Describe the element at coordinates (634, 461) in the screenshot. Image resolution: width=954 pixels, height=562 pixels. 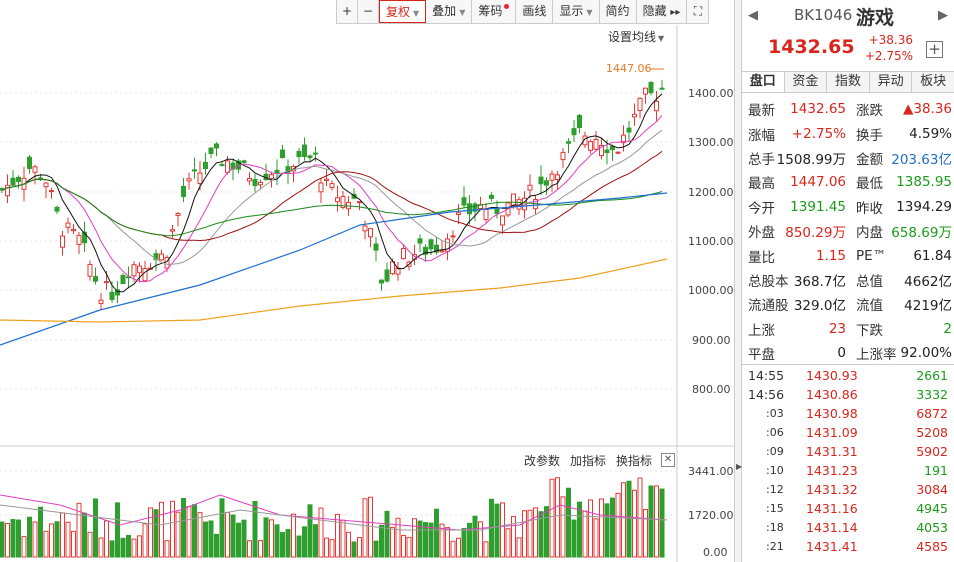
I see `switch-indicator-button: 换指标` at that location.